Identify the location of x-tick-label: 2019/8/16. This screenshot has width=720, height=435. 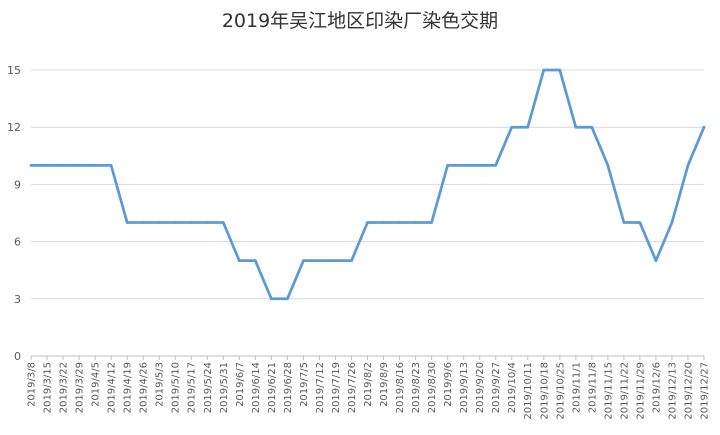
(400, 387).